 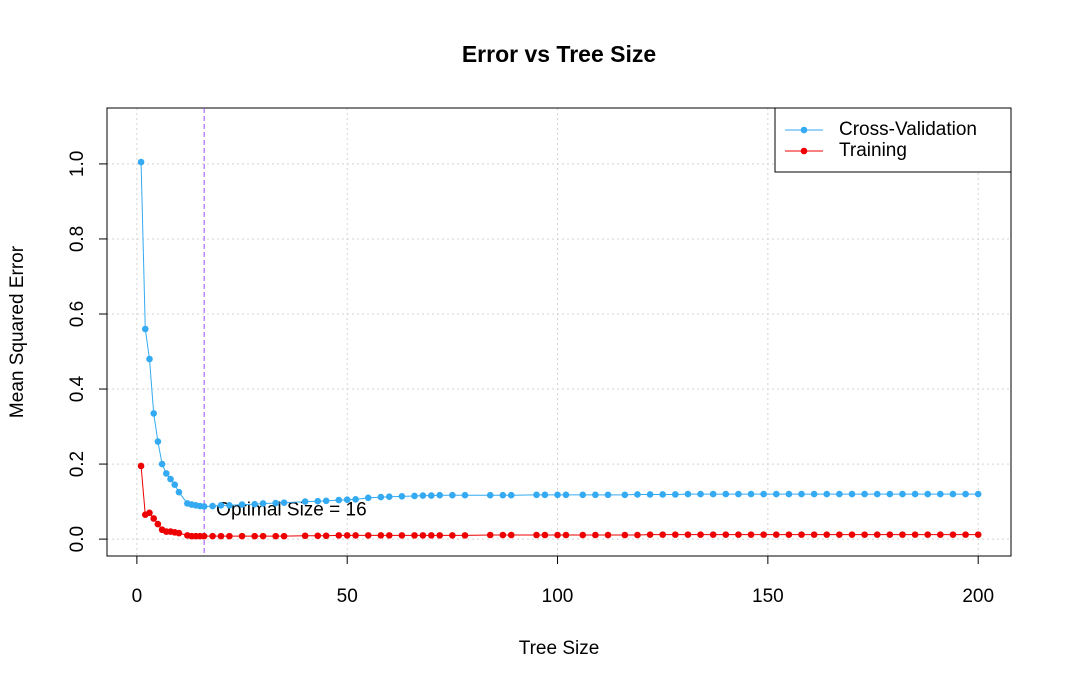 What do you see at coordinates (77, 239) in the screenshot?
I see `y-tick-label: 0.8` at bounding box center [77, 239].